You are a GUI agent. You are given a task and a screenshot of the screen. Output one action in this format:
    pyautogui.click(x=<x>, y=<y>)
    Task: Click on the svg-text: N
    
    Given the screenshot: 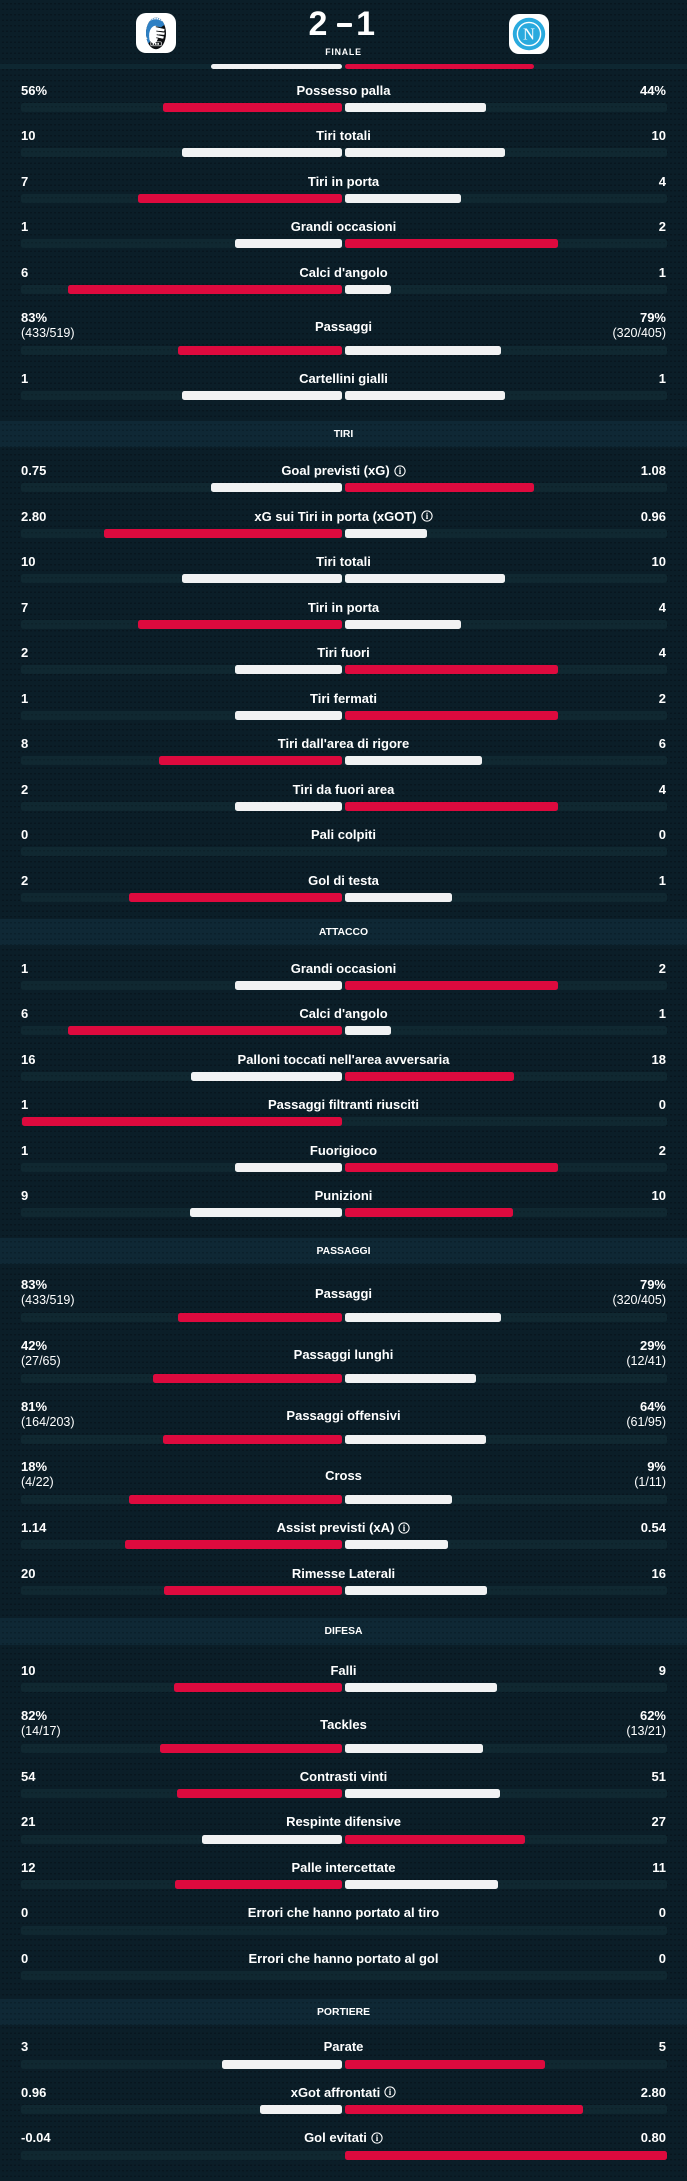 What is the action you would take?
    pyautogui.click(x=529, y=33)
    